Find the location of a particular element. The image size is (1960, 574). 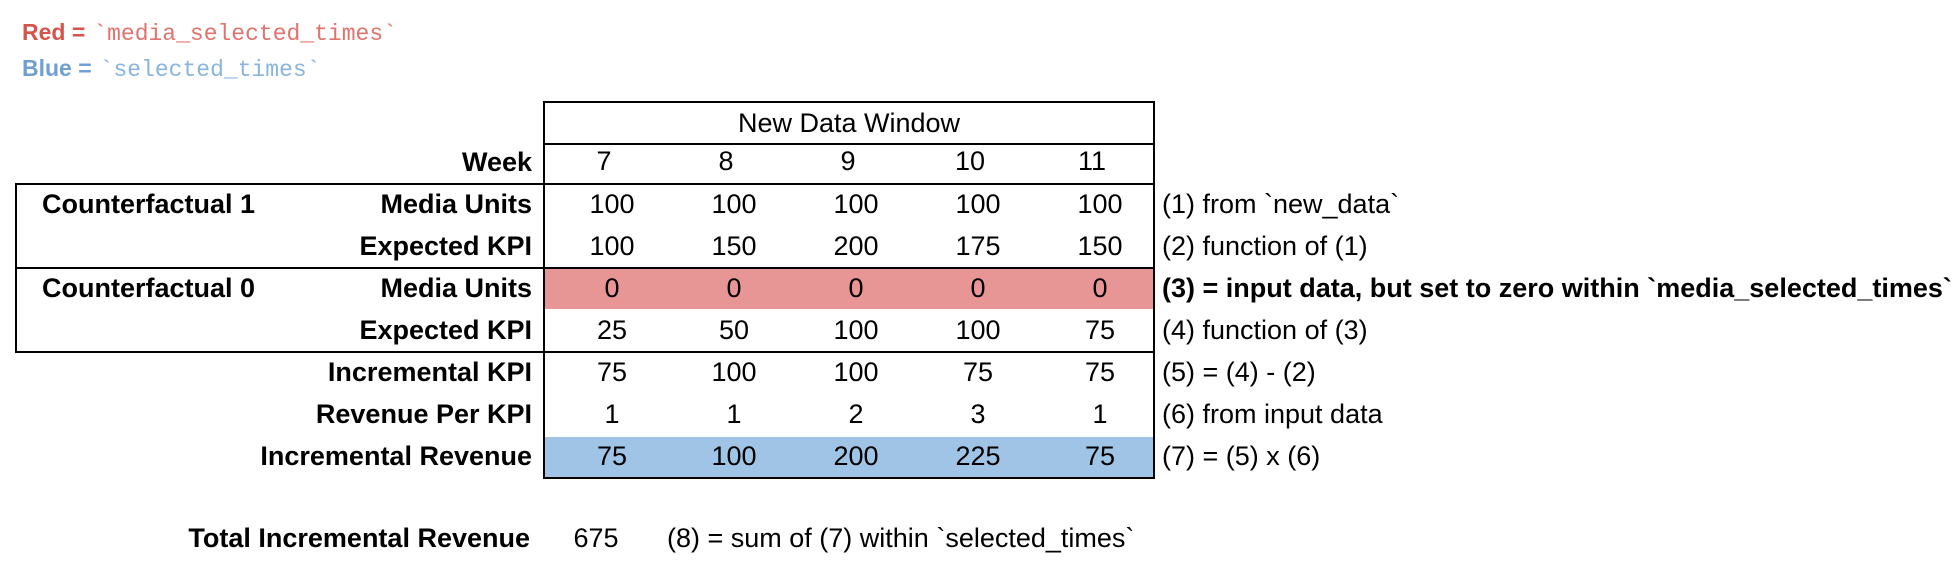

table-right-border is located at coordinates (1154, 290).